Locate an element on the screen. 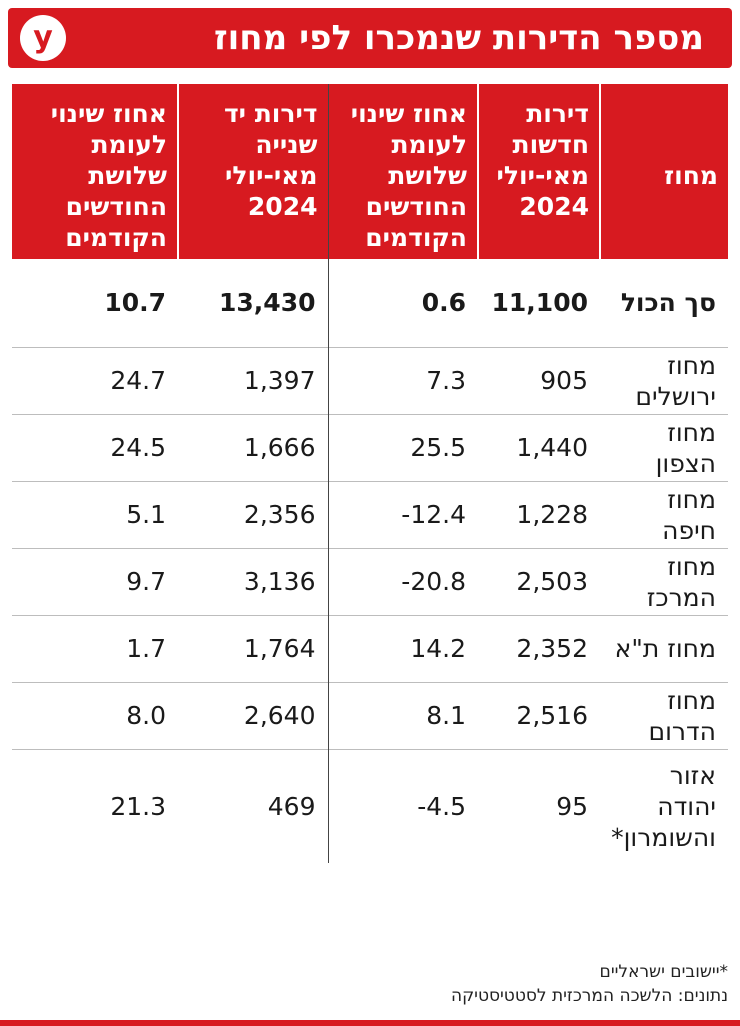 The width and height of the screenshot is (740, 1026). header-new-apartments: דירות חדשות מאי-יולי 2024 is located at coordinates (538, 171).